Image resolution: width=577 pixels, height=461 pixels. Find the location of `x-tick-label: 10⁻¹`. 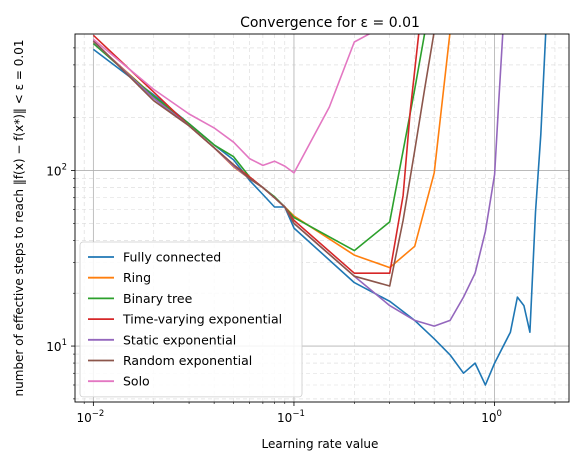

x-tick-label: 10⁻¹ is located at coordinates (291, 417).